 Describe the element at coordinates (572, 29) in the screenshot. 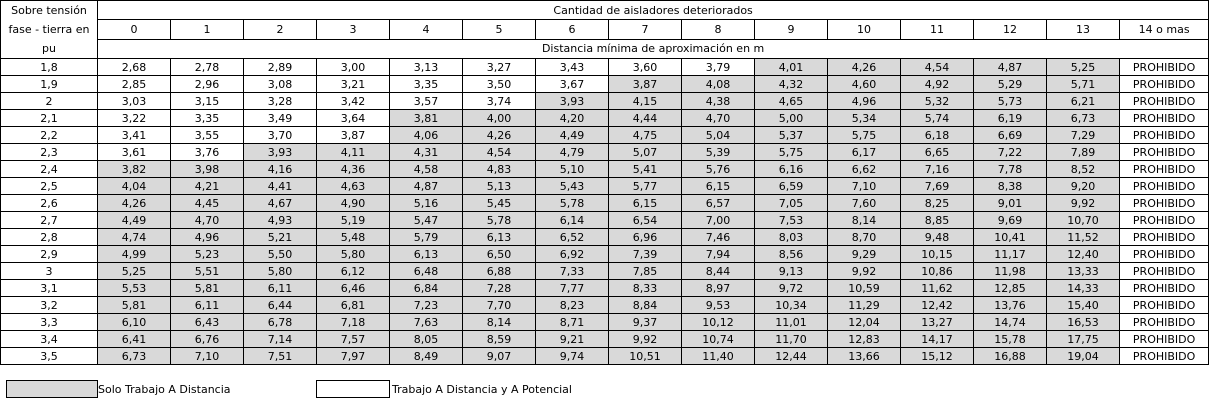

I see `column-header: 6` at that location.